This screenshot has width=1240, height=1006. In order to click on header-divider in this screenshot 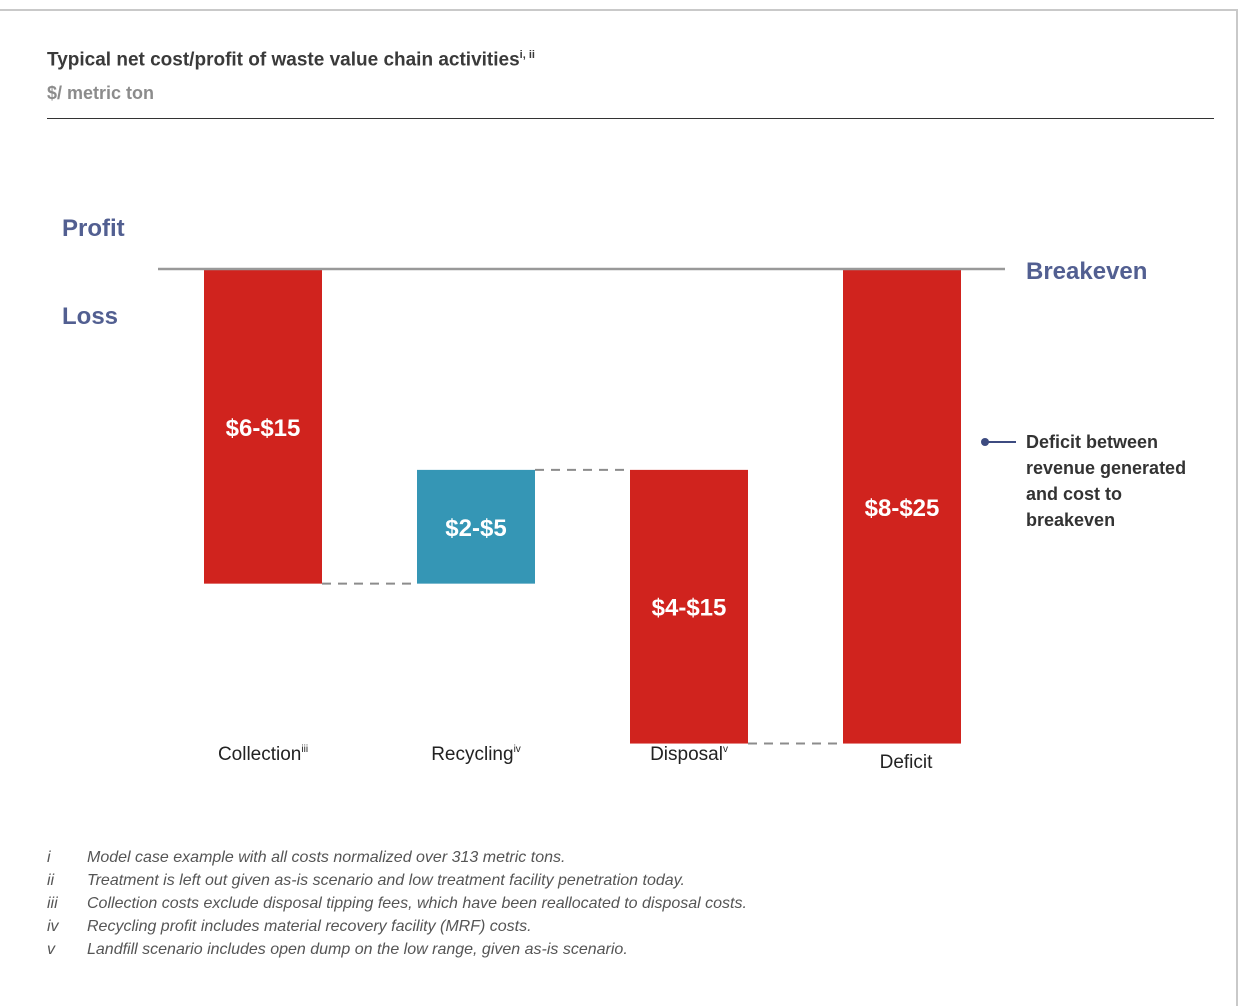, I will do `click(630, 118)`.